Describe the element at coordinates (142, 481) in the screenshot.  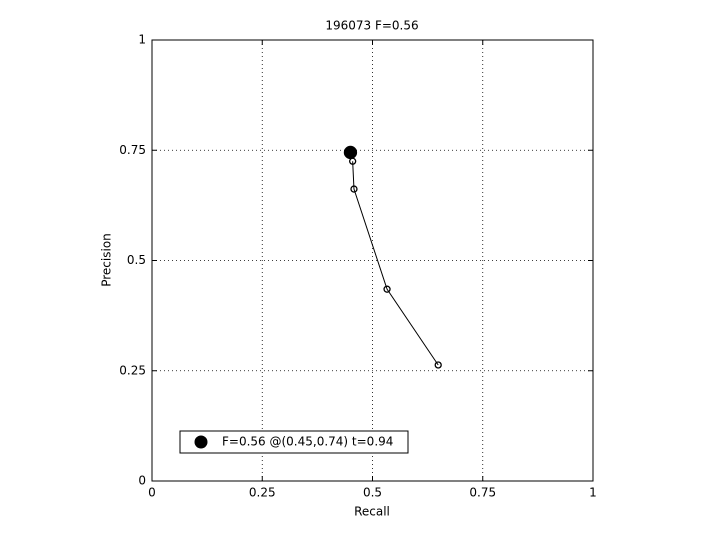
I see `y-tick-label: 0` at that location.